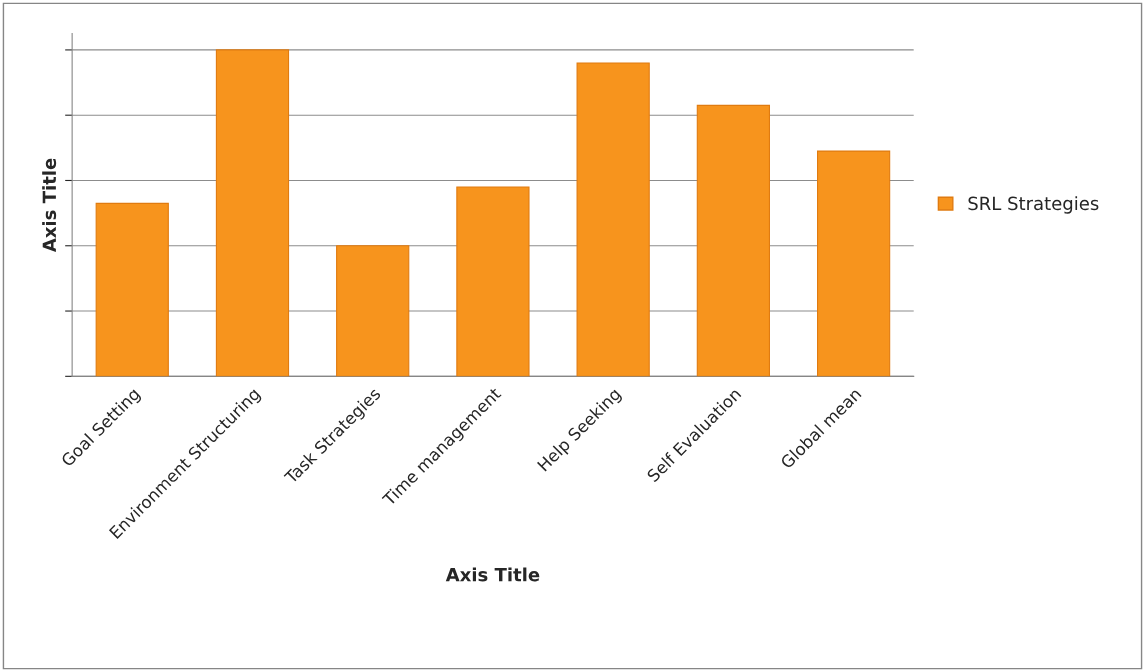  I want to click on x-axis-title: Axis Title, so click(492, 574).